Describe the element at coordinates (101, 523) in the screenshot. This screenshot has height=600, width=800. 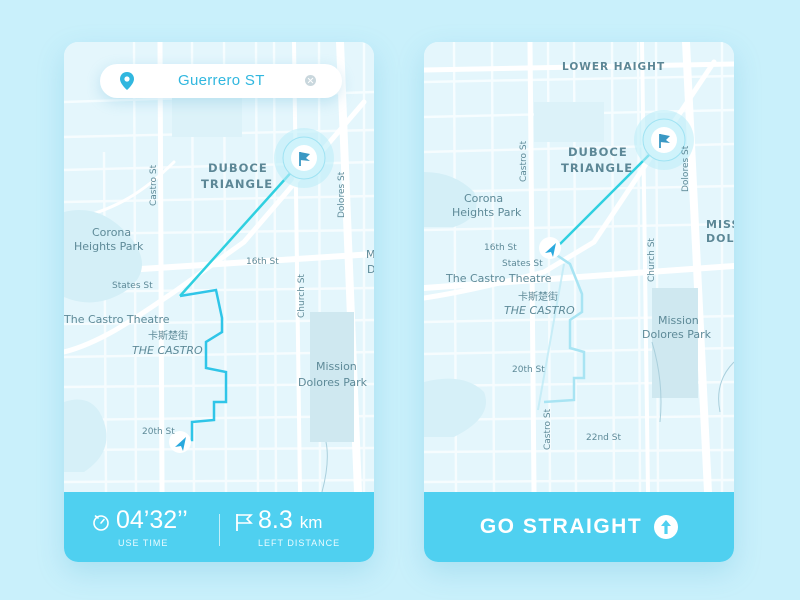
I see `timer-icon` at that location.